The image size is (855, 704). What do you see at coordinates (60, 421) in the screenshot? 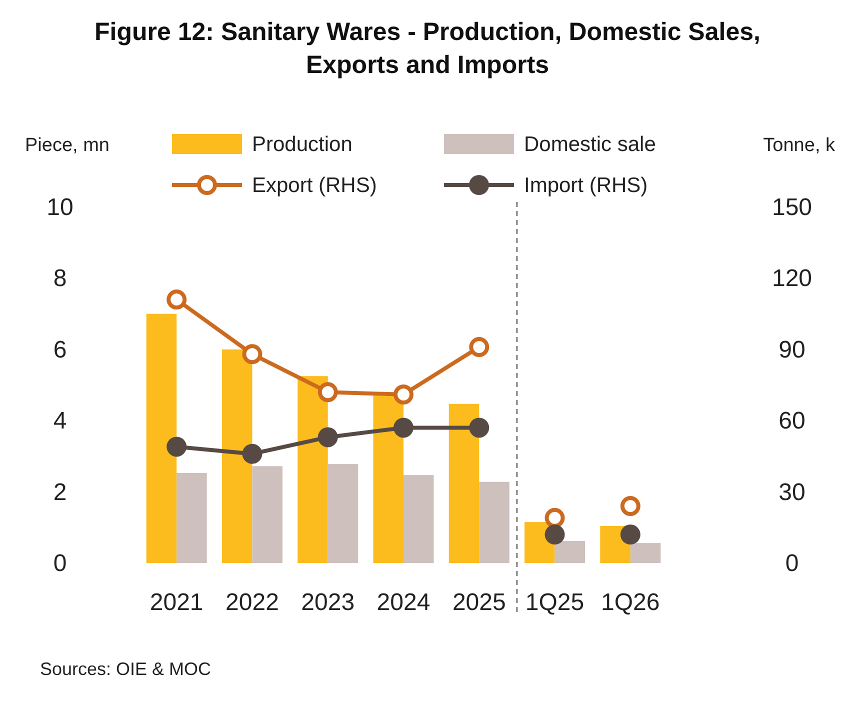
I see `y-tick-label: 4` at bounding box center [60, 421].